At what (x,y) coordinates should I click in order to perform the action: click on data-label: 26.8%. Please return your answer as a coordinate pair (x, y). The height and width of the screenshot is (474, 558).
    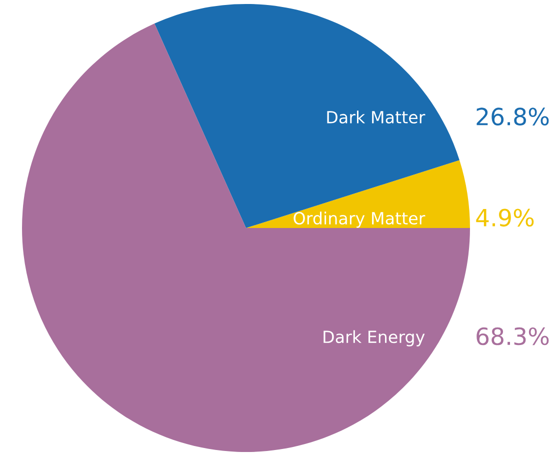
    Looking at the image, I should click on (512, 117).